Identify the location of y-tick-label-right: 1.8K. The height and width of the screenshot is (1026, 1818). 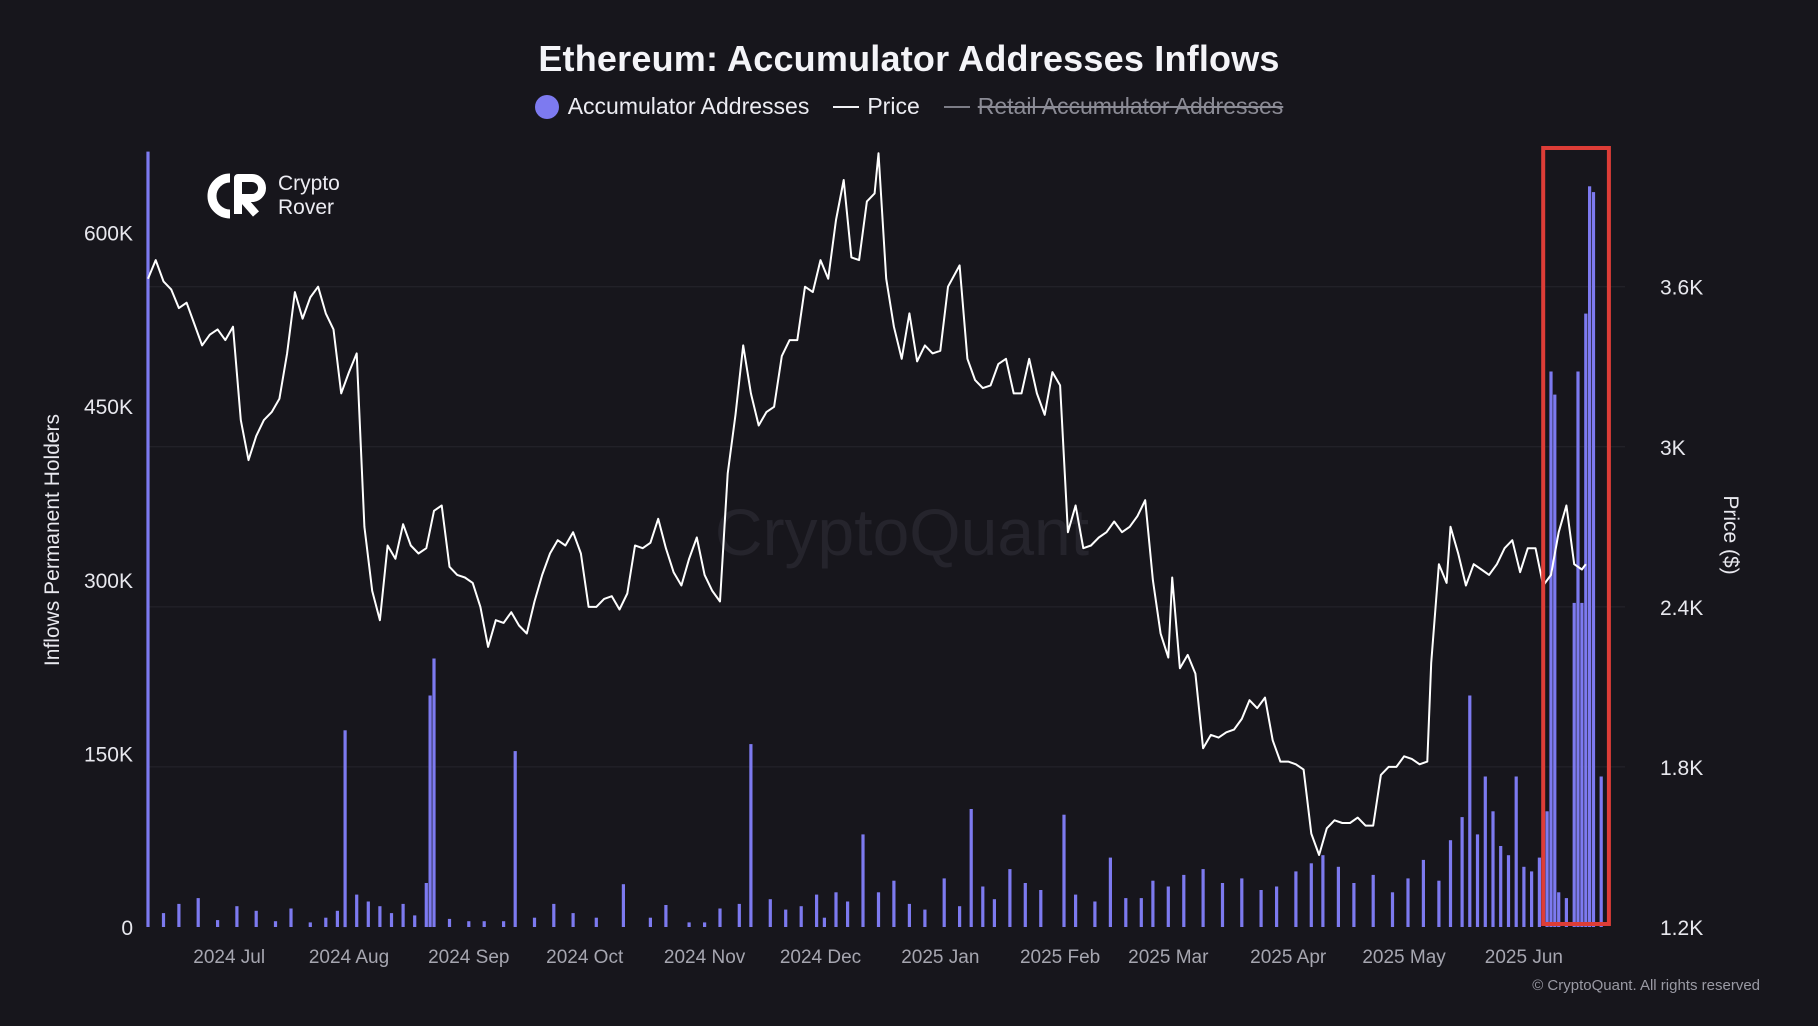
(1681, 768).